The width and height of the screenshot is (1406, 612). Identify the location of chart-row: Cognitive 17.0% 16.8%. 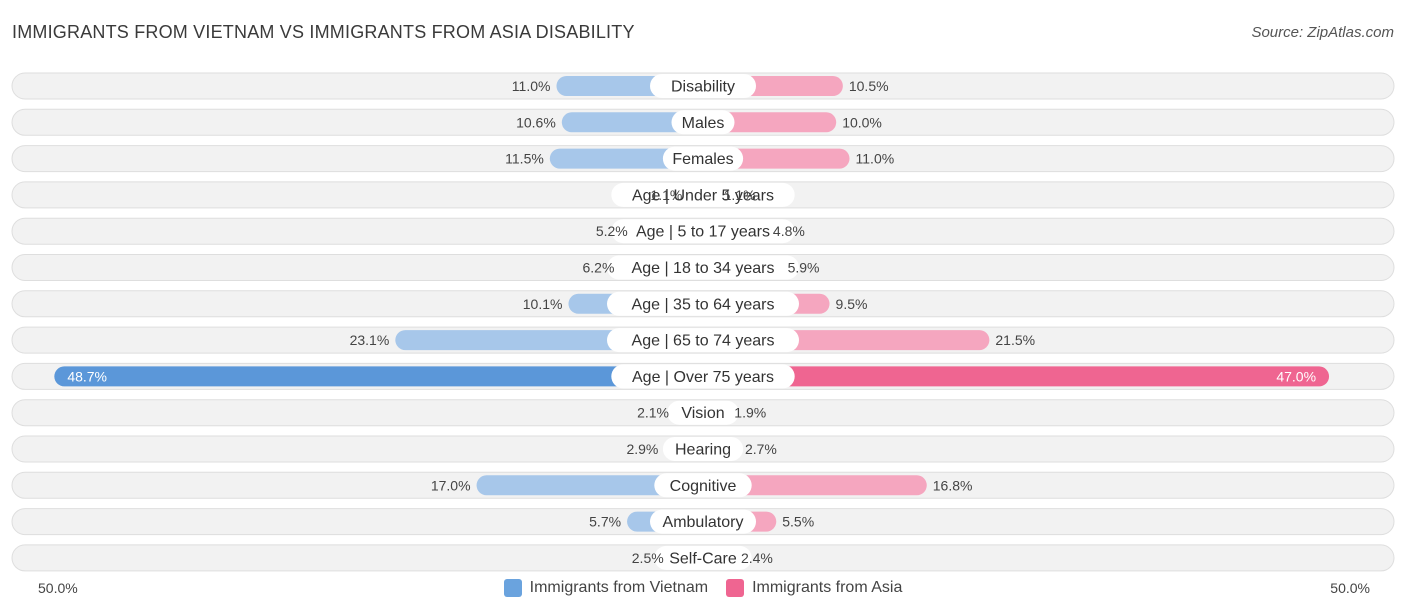
(703, 485).